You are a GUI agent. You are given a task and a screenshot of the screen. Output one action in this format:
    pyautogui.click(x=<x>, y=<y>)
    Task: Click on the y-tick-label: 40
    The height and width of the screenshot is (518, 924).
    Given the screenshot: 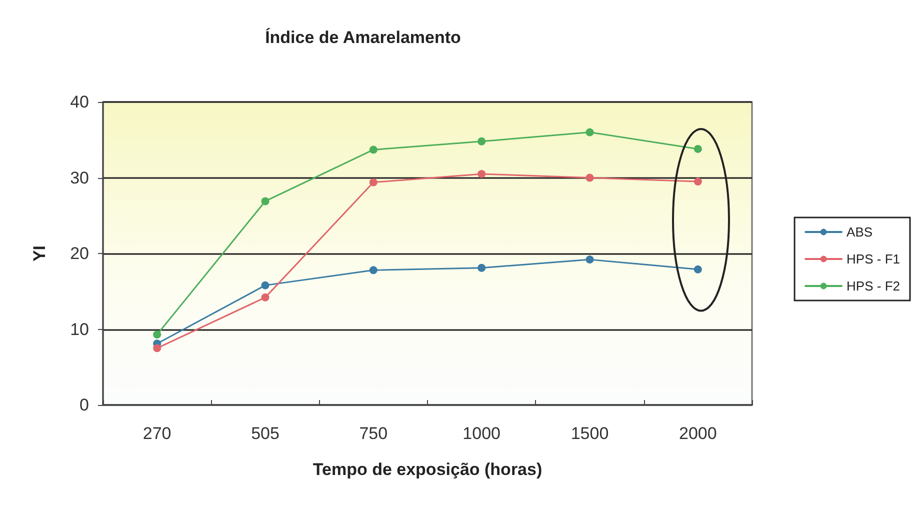 What is the action you would take?
    pyautogui.click(x=79, y=102)
    